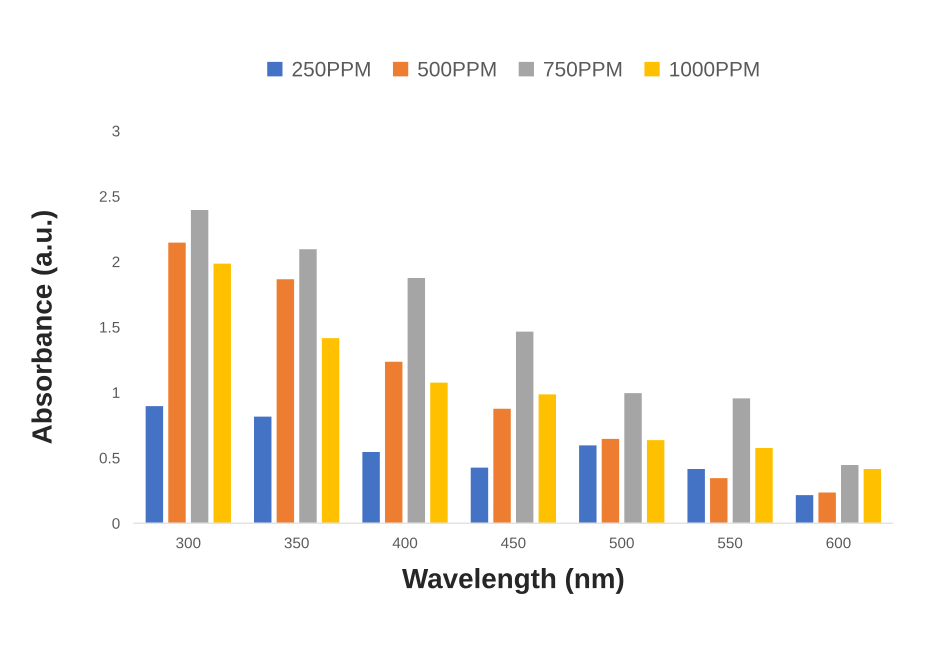 This screenshot has width=925, height=654. I want to click on x-axis-title: Wavelength (nm), so click(513, 581).